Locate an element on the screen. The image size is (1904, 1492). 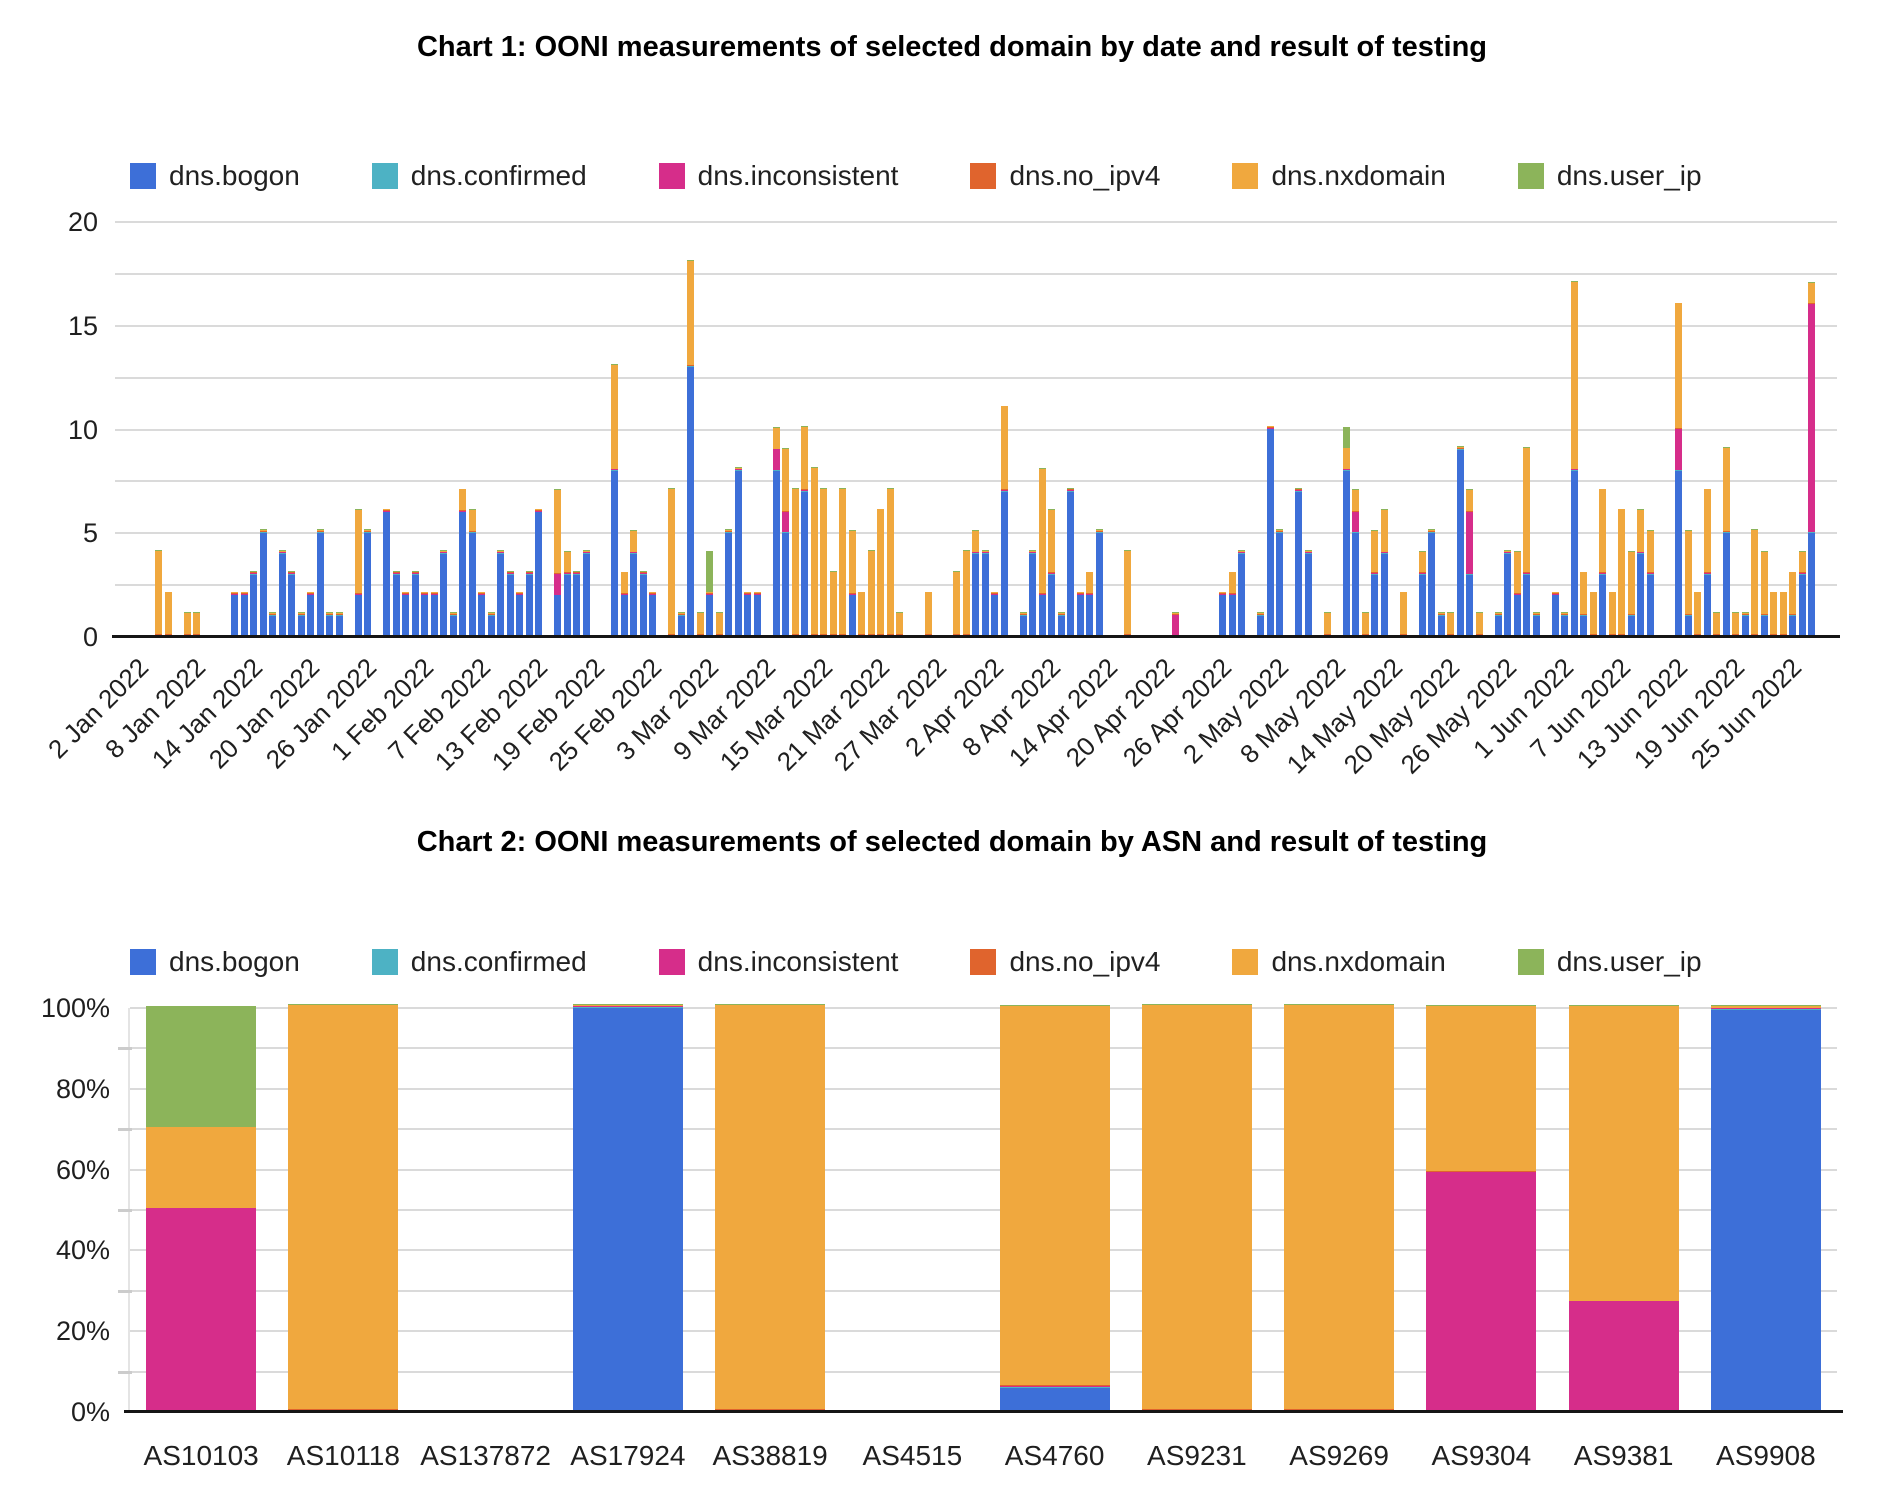
asn-bar-AS9269 is located at coordinates (1339, 1208).